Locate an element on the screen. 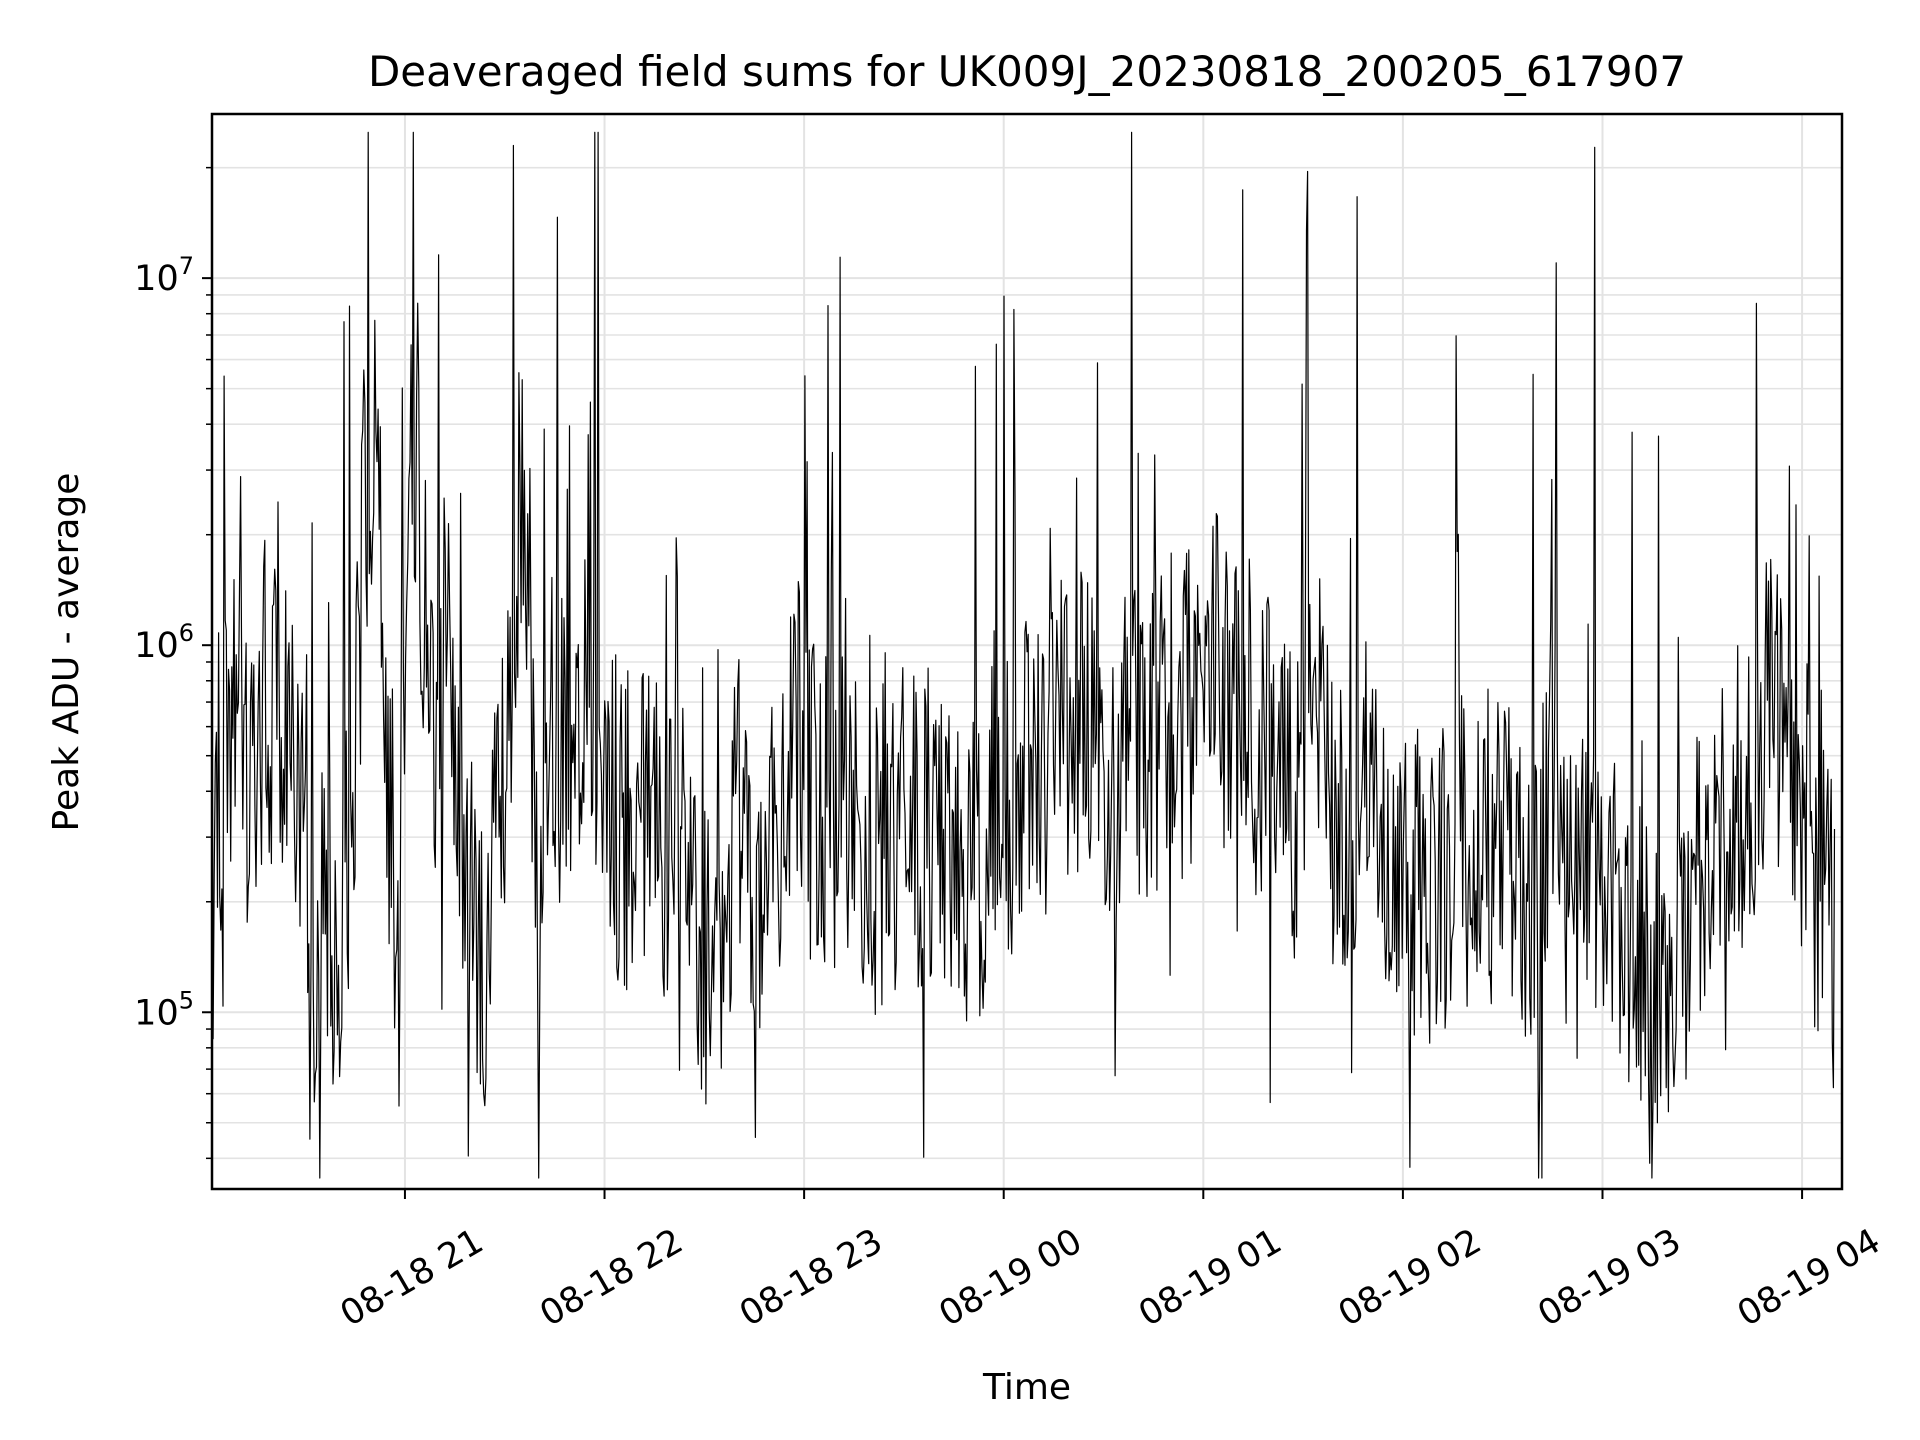  y-tick-exponent: 5 is located at coordinates (186, 1000).